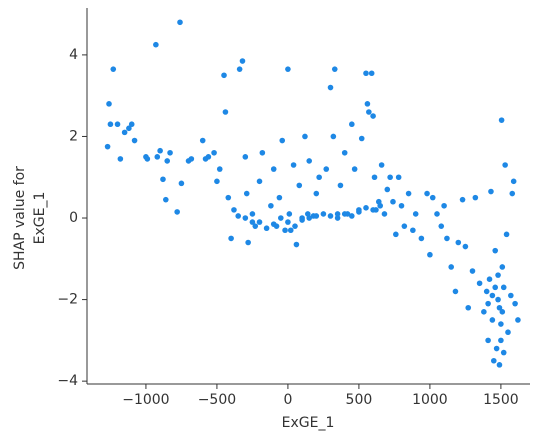 The image size is (550, 439). I want to click on x-tick-label: −500, so click(217, 400).